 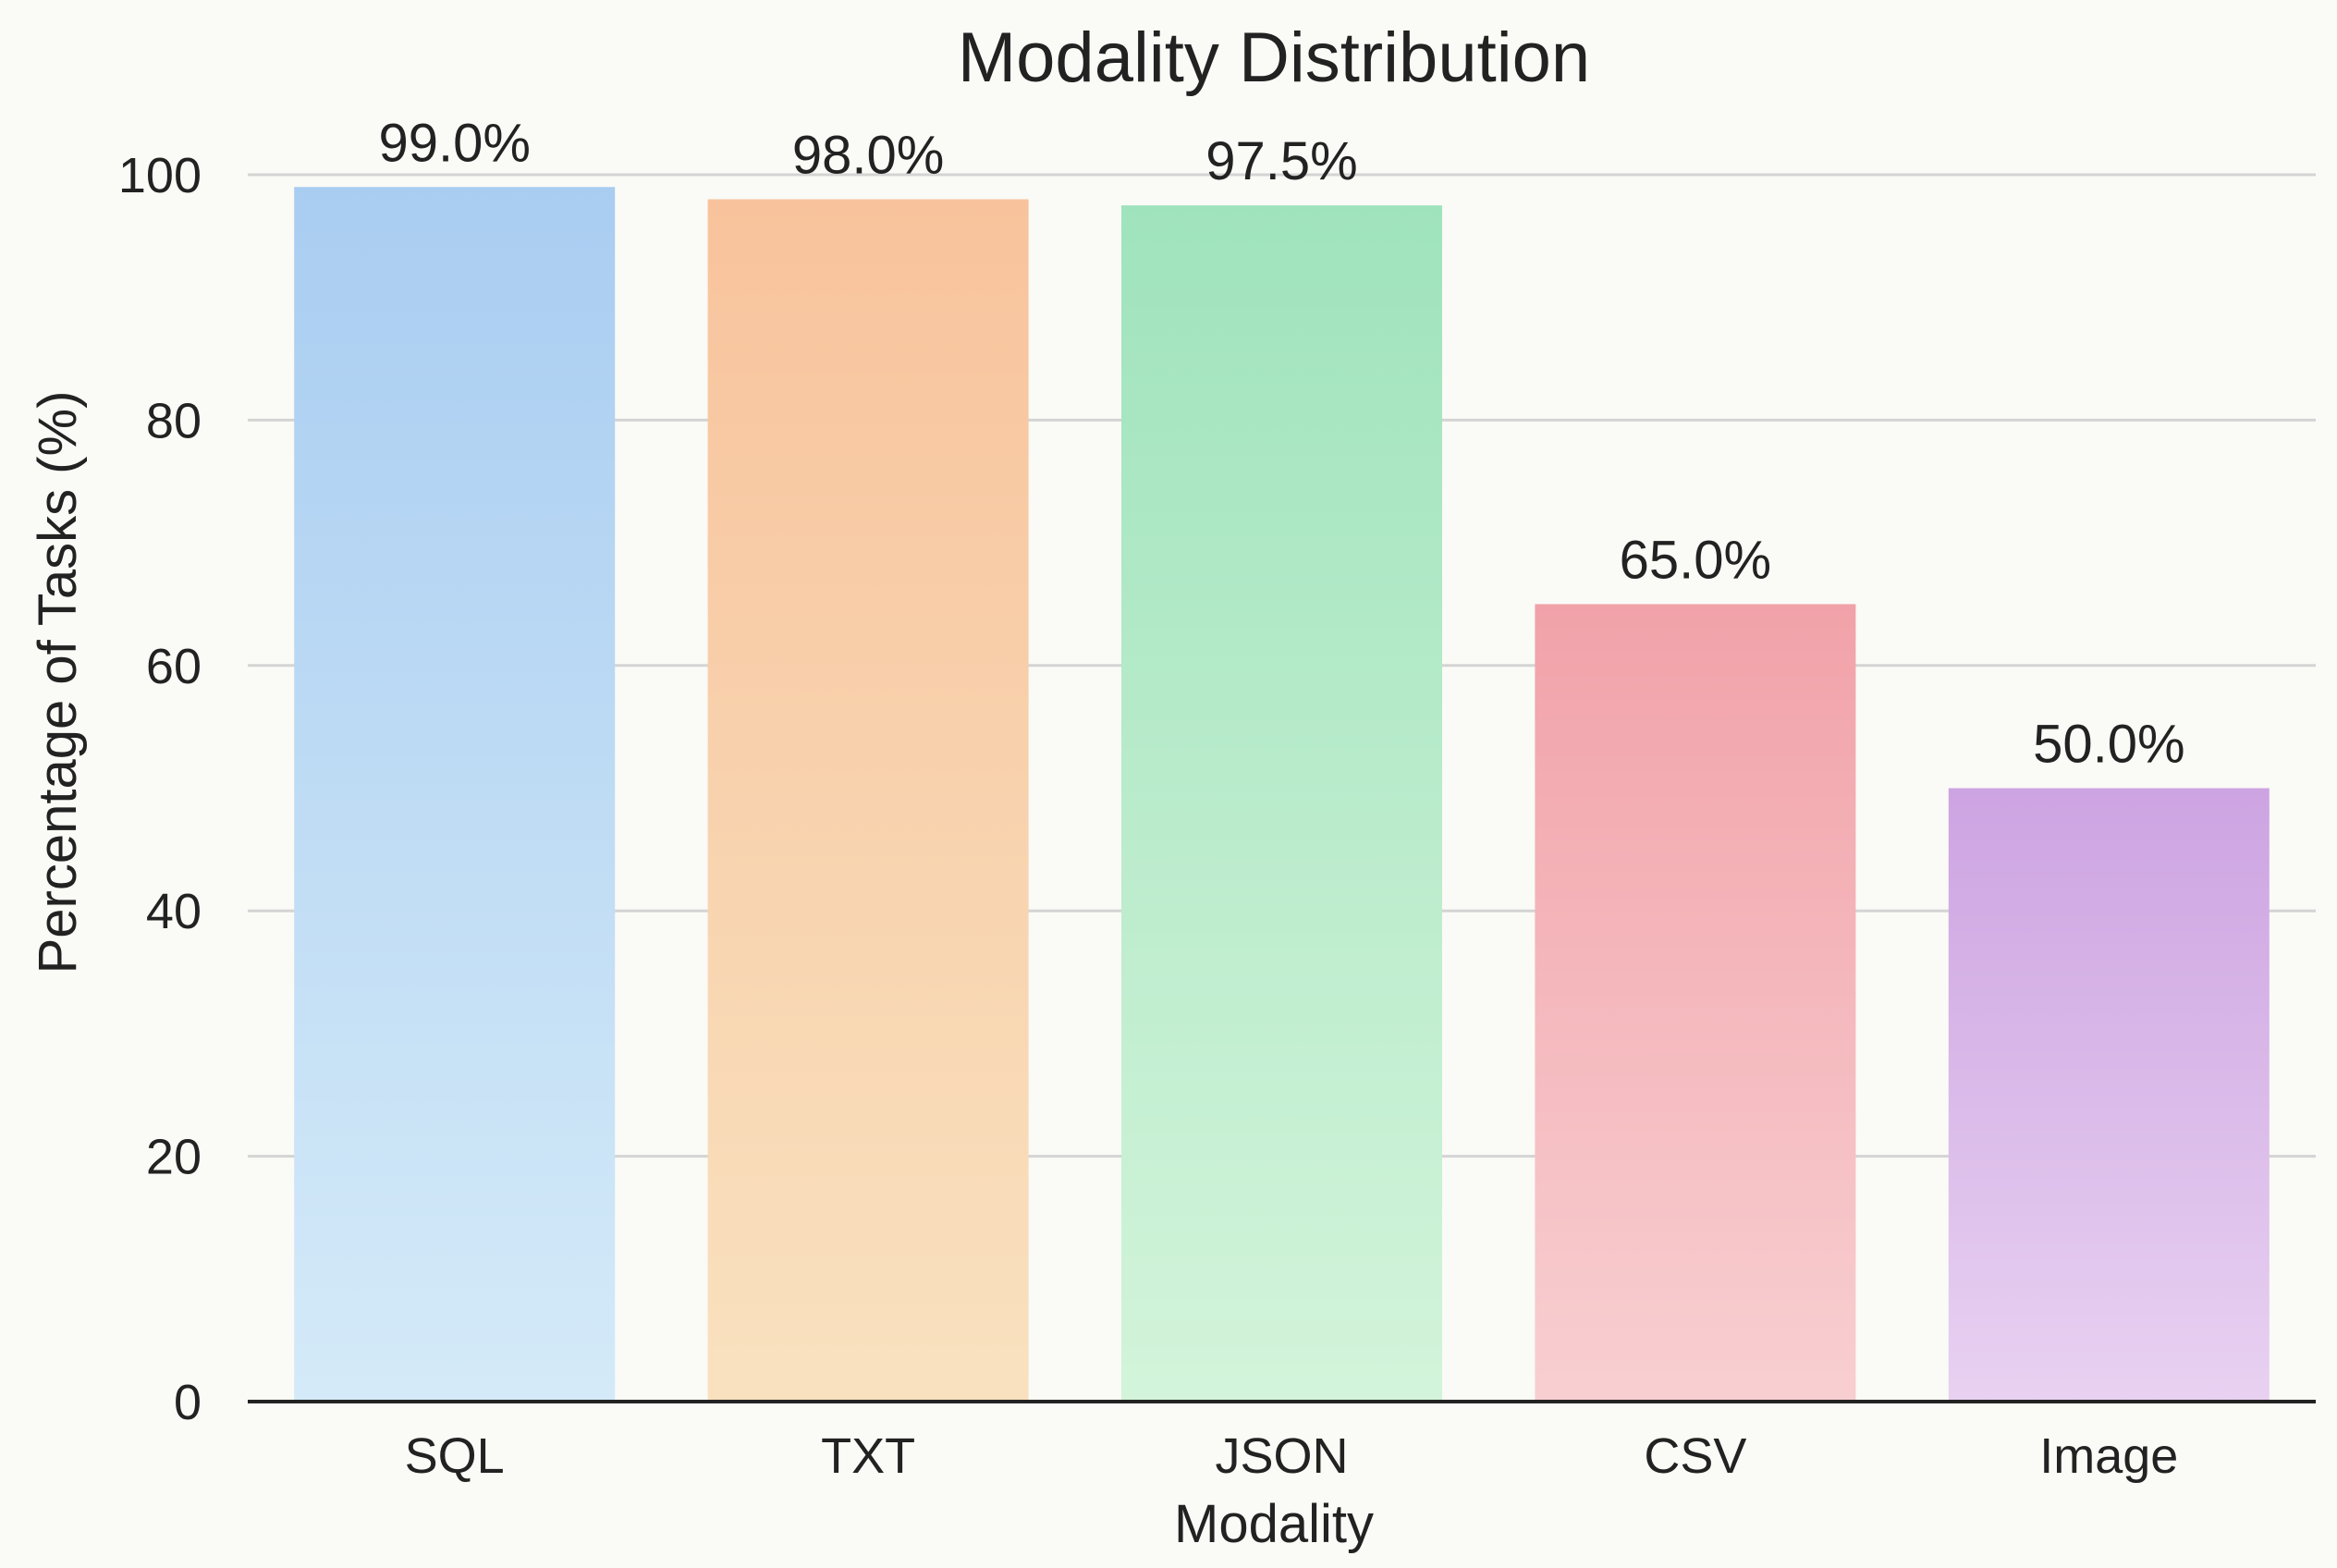 I want to click on bar-txt, so click(x=868, y=800).